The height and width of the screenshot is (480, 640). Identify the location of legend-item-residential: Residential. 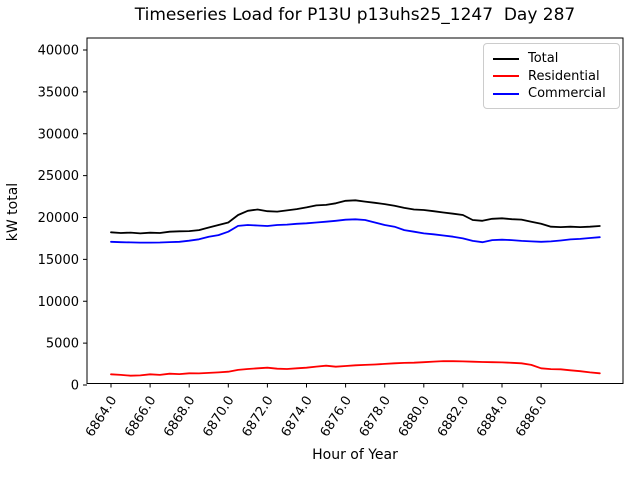
(552, 76).